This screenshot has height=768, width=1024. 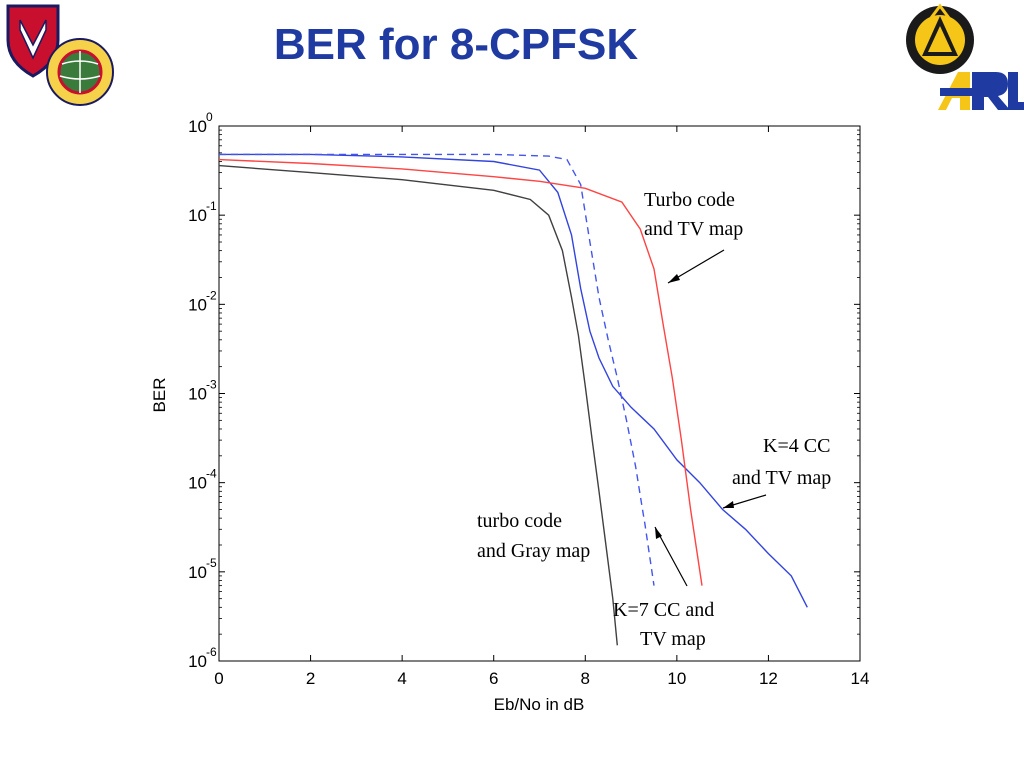 I want to click on y-tick-exponent: -4, so click(x=211, y=474).